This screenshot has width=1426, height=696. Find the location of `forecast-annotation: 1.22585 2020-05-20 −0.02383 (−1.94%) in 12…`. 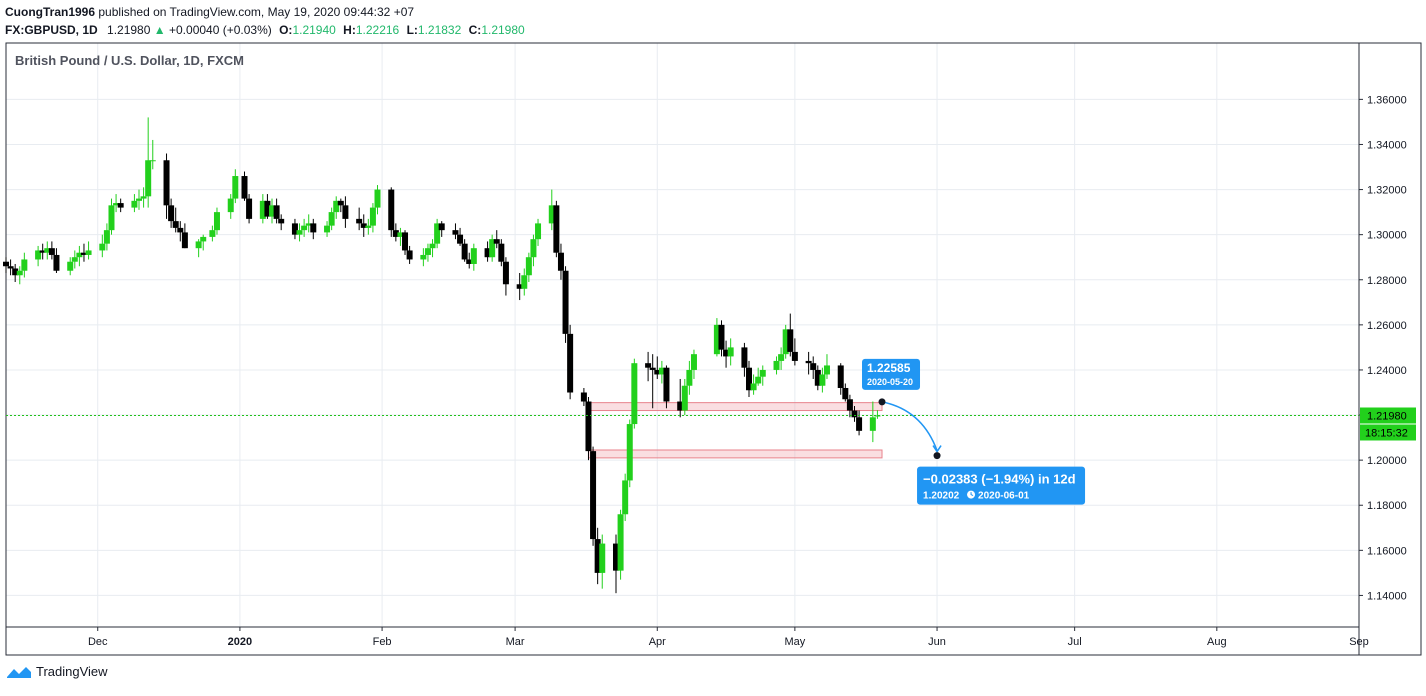

forecast-annotation: 1.22585 2020-05-20 −0.02383 (−1.94%) in 12… is located at coordinates (974, 431).